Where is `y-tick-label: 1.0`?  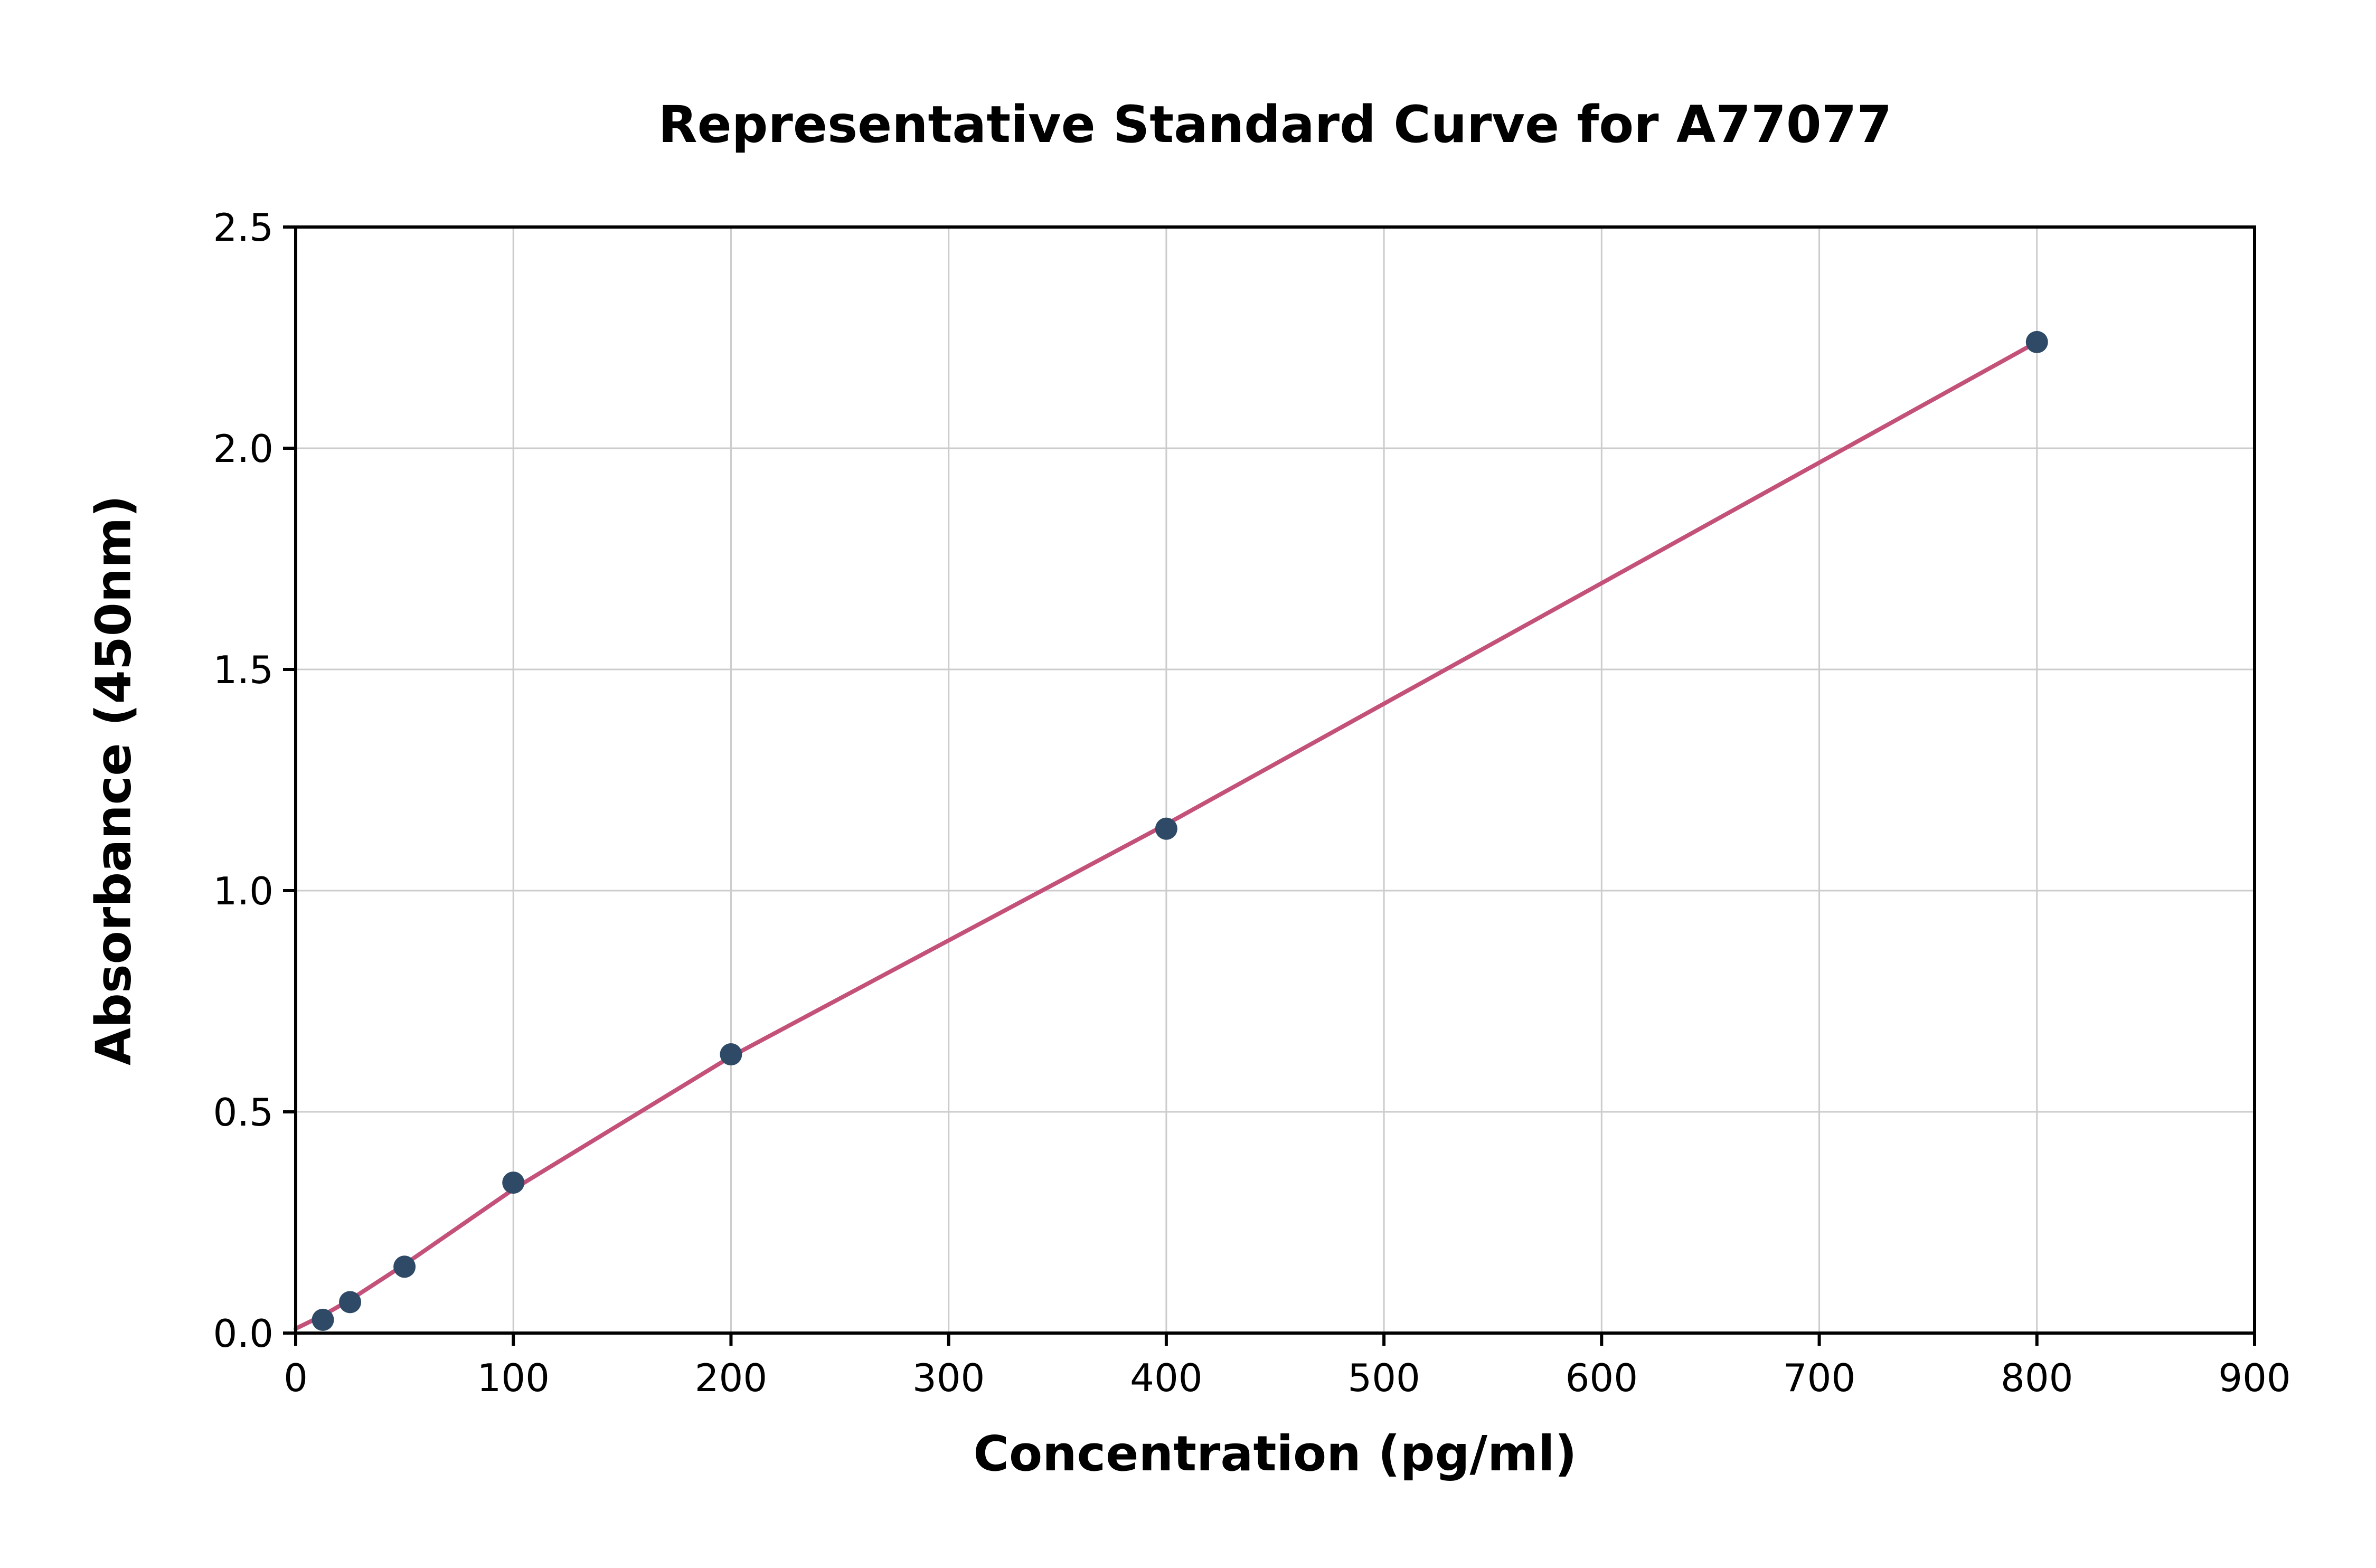 y-tick-label: 1.0 is located at coordinates (244, 891).